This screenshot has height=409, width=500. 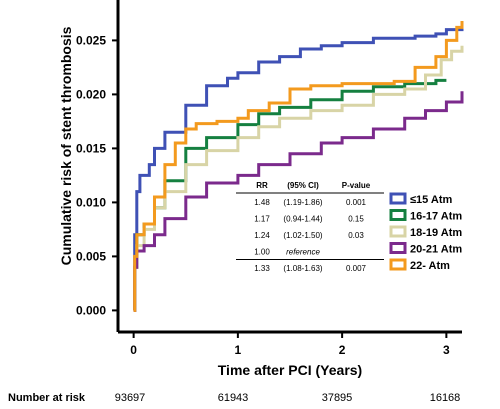 What do you see at coordinates (446, 350) in the screenshot?
I see `x-tick-label: 3` at bounding box center [446, 350].